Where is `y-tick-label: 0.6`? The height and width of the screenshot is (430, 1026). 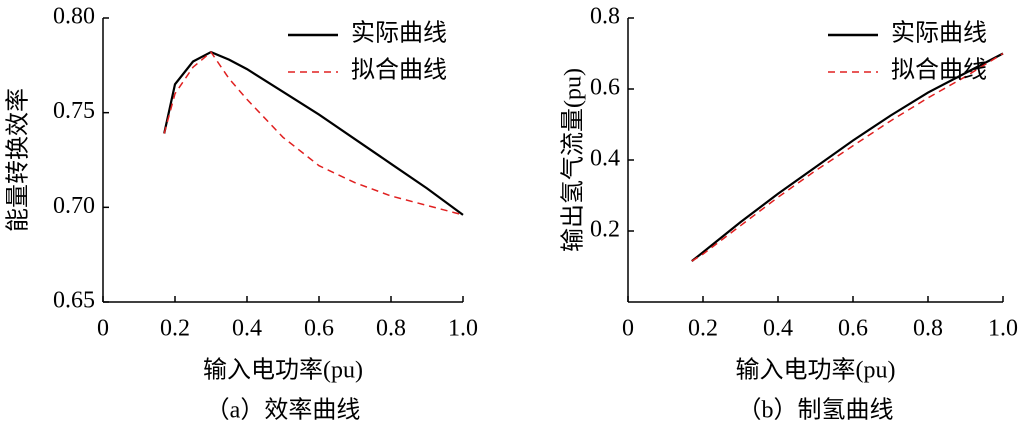
y-tick-label: 0.6 is located at coordinates (605, 88).